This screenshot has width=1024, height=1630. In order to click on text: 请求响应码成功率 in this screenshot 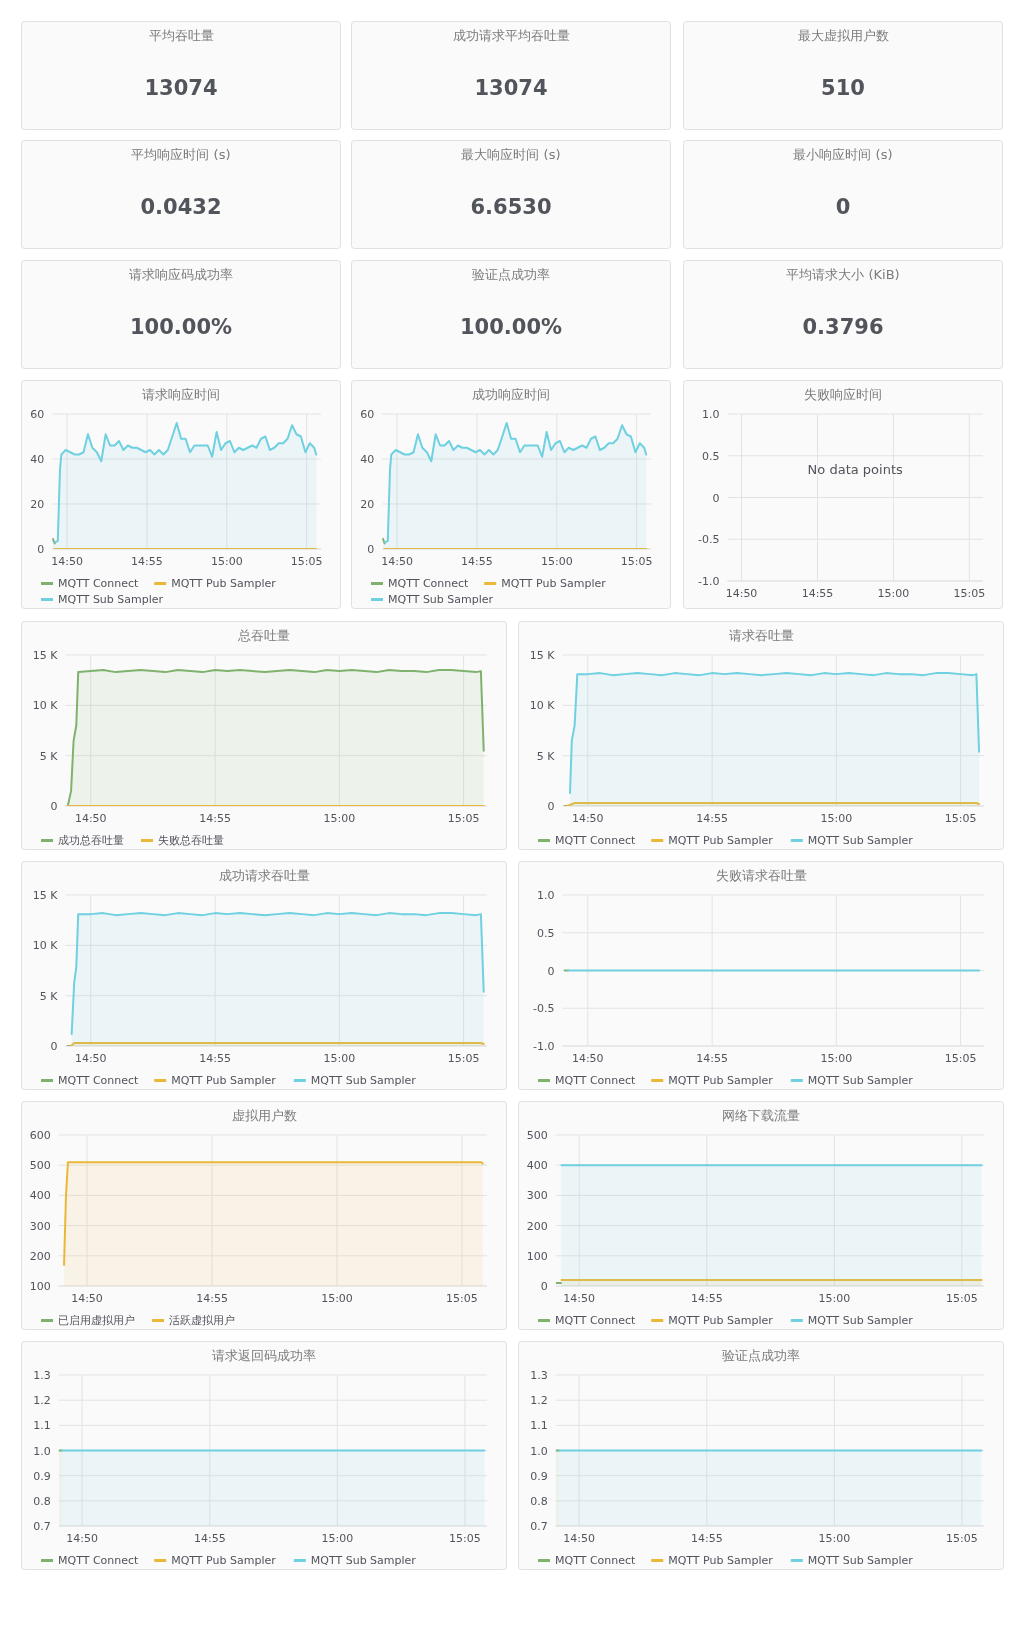, I will do `click(181, 274)`.